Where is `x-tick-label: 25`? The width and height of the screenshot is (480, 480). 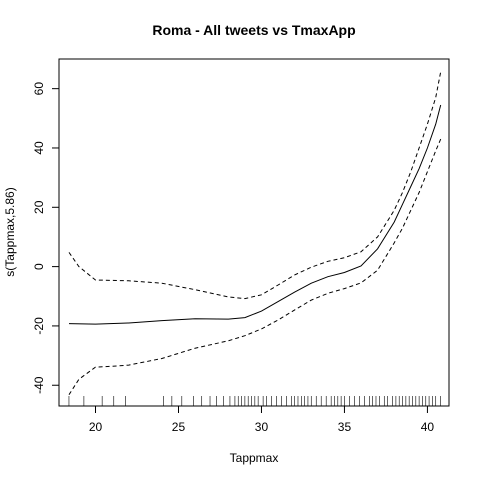
x-tick-label: 25 is located at coordinates (179, 427).